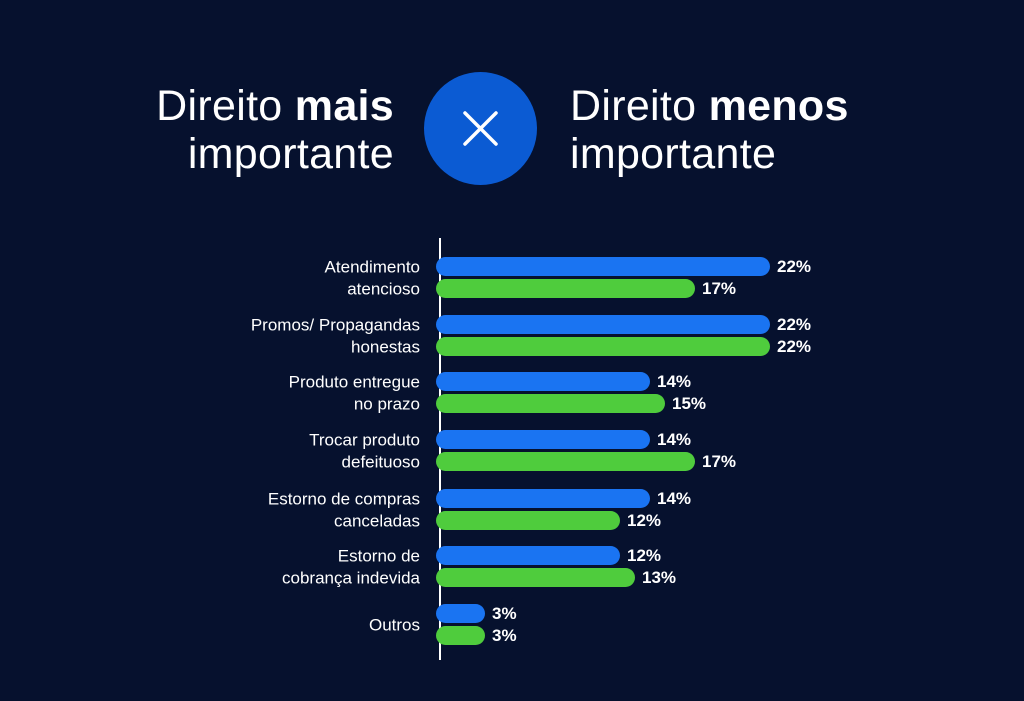 The width and height of the screenshot is (1024, 701). Describe the element at coordinates (394, 625) in the screenshot. I see `category-label: Outros` at that location.